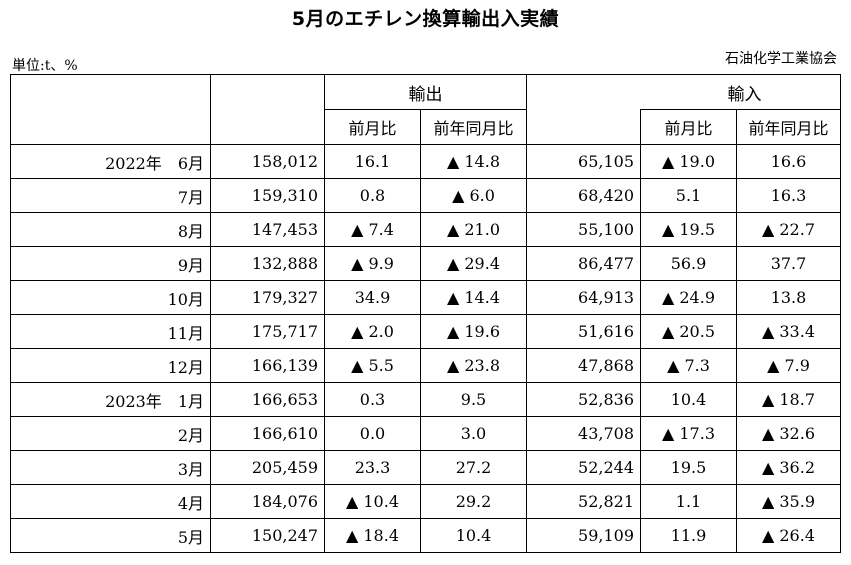 The width and height of the screenshot is (851, 565). Describe the element at coordinates (688, 433) in the screenshot. I see `import-mom-cell: ▲ 17.3` at that location.